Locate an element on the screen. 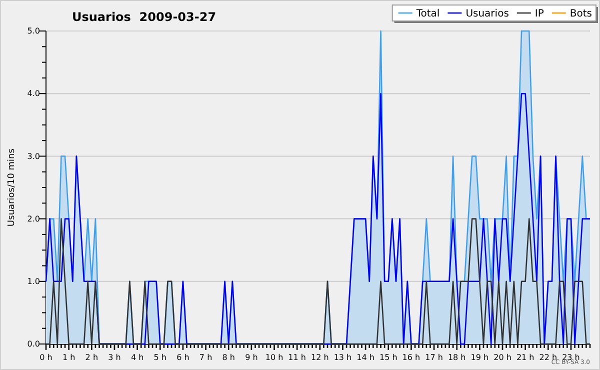 The width and height of the screenshot is (600, 370). x-tick-label: 12 h is located at coordinates (320, 357).